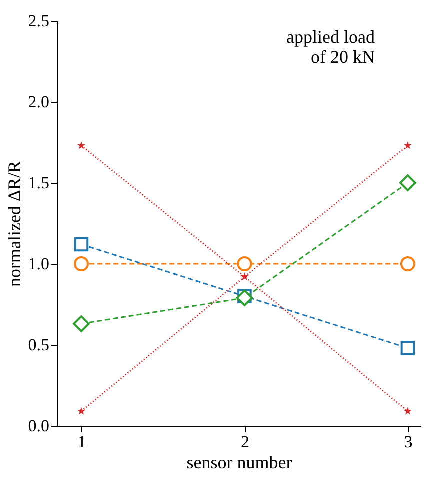  What do you see at coordinates (39, 264) in the screenshot?
I see `y-tick-label: 1.0` at bounding box center [39, 264].